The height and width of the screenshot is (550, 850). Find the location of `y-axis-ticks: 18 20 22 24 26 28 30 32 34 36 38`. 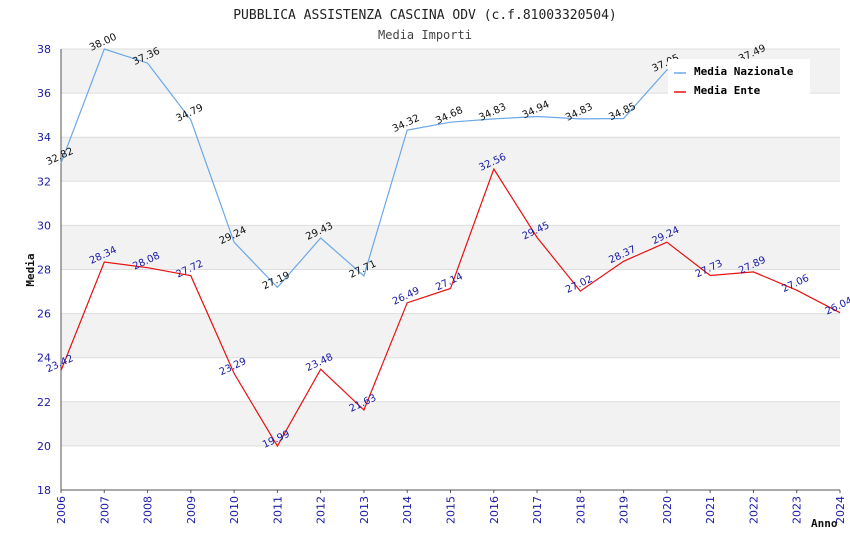

y-axis-ticks: 18 20 22 24 26 28 30 32 34 36 38 is located at coordinates (44, 270).